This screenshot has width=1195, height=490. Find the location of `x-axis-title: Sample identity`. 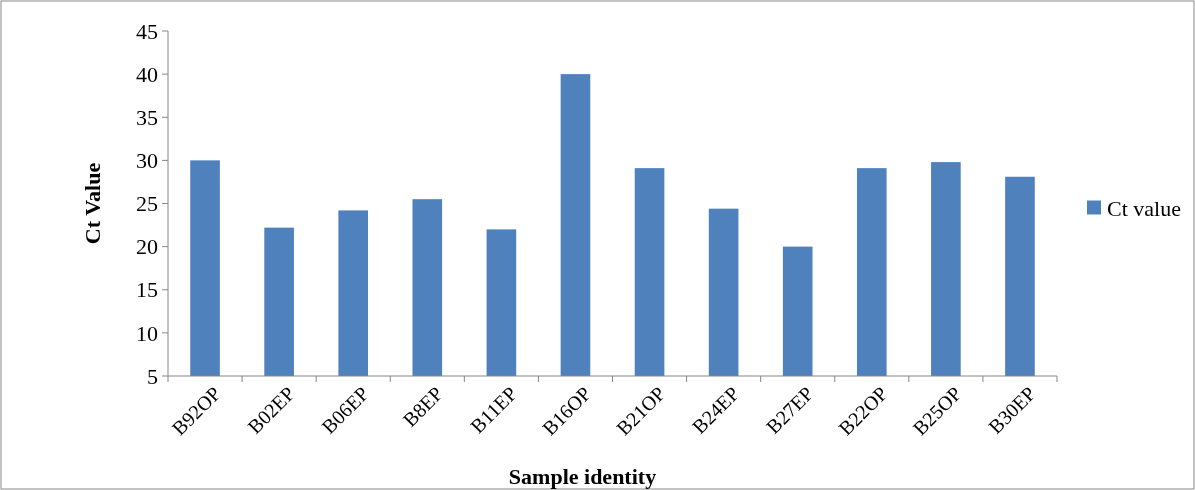

x-axis-title: Sample identity is located at coordinates (582, 476).